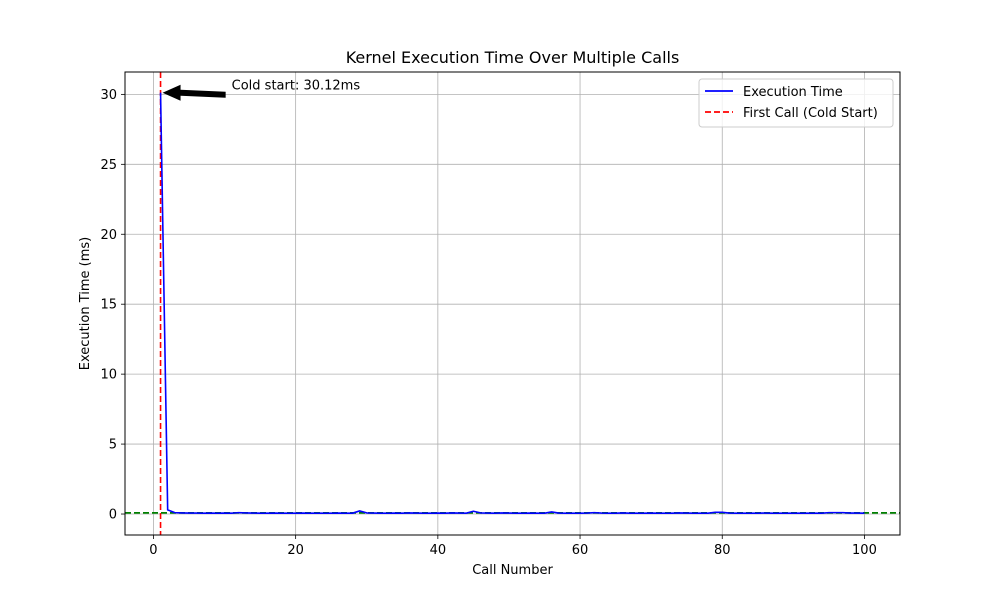 Image resolution: width=1000 pixels, height=600 pixels. What do you see at coordinates (153, 550) in the screenshot?
I see `x-tick-label: 0` at bounding box center [153, 550].